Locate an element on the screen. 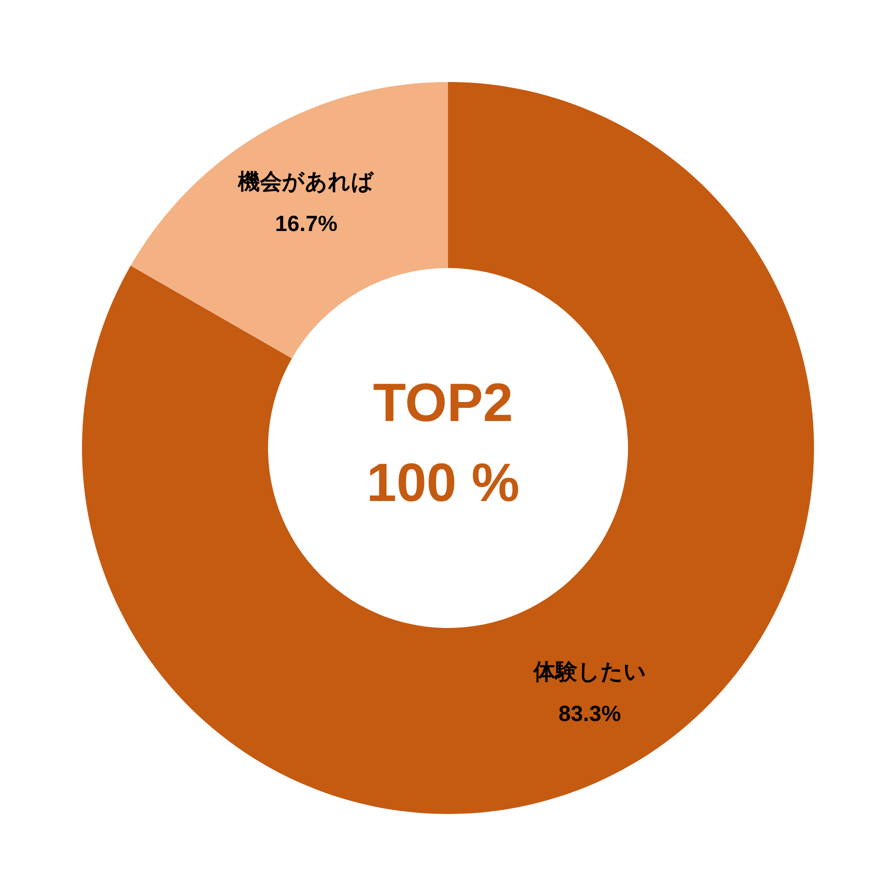  donut-slice is located at coordinates (289, 220).